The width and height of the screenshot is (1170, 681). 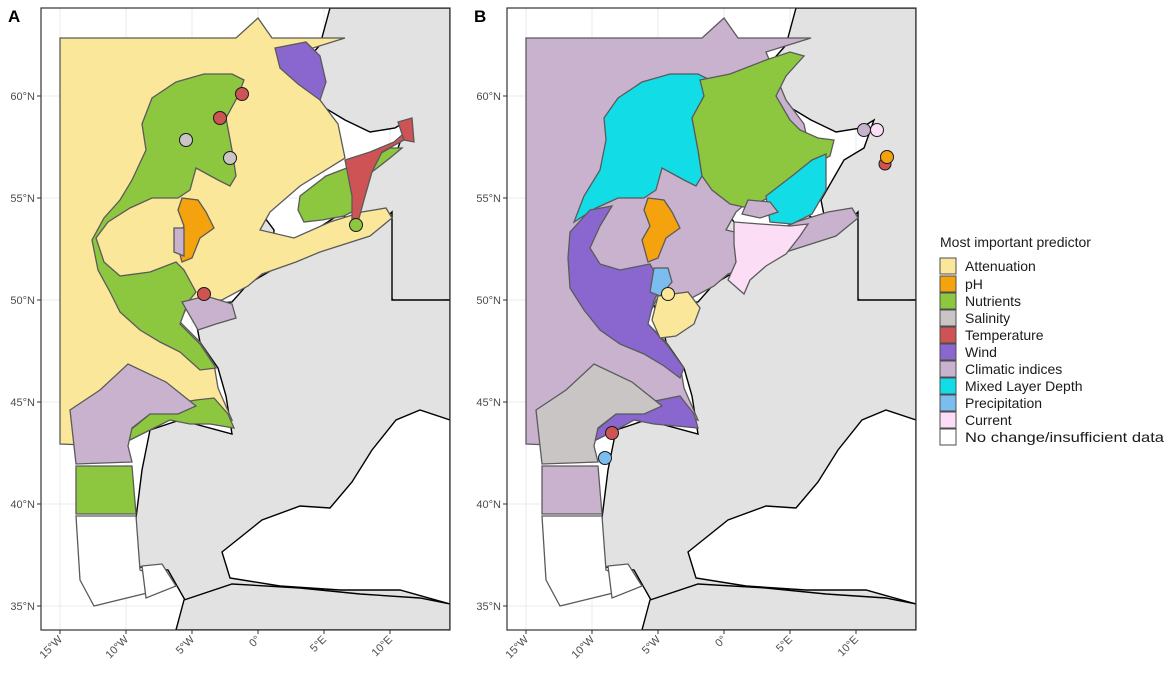 What do you see at coordinates (271, 194) in the screenshot?
I see `sites-a` at bounding box center [271, 194].